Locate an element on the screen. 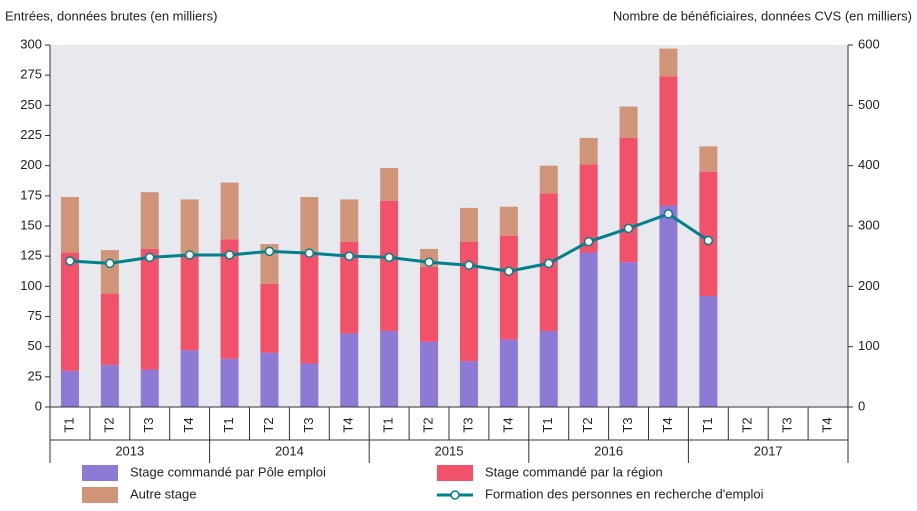  y-tick-label: 75 is located at coordinates (35, 315).